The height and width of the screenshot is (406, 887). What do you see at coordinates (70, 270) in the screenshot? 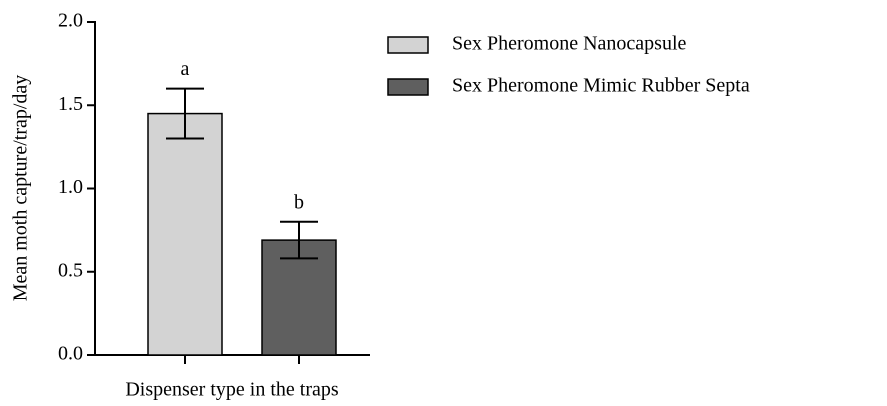
I see `y-tick-label: 0.5` at bounding box center [70, 270].